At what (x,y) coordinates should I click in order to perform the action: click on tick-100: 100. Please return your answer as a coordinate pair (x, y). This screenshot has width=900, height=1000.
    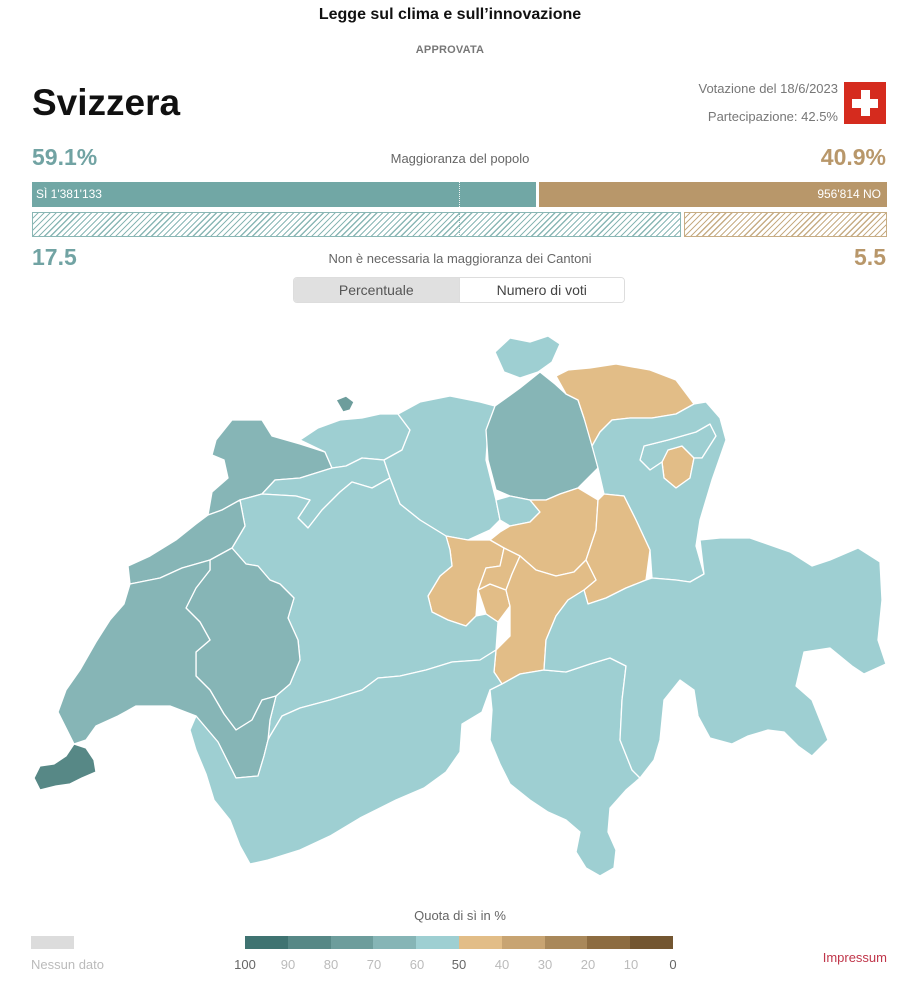
    Looking at the image, I should click on (245, 964).